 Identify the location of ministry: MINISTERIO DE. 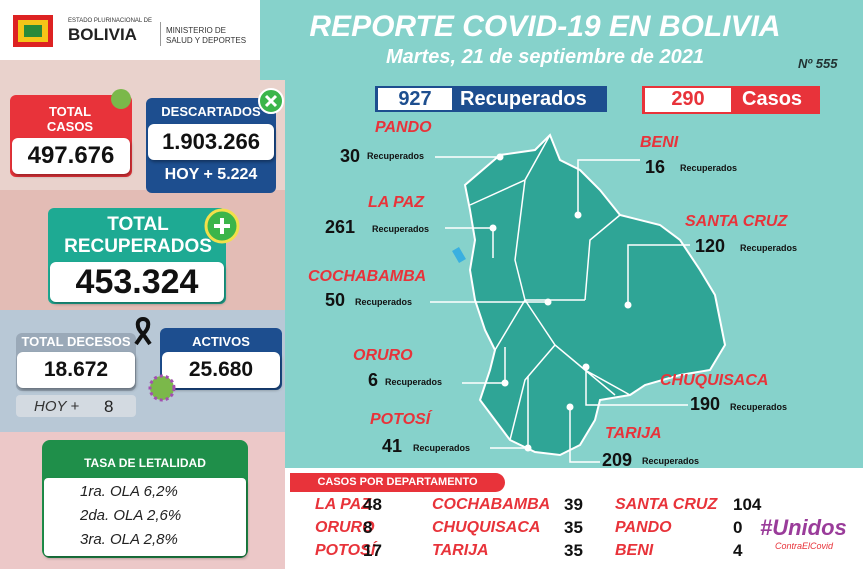
(196, 30).